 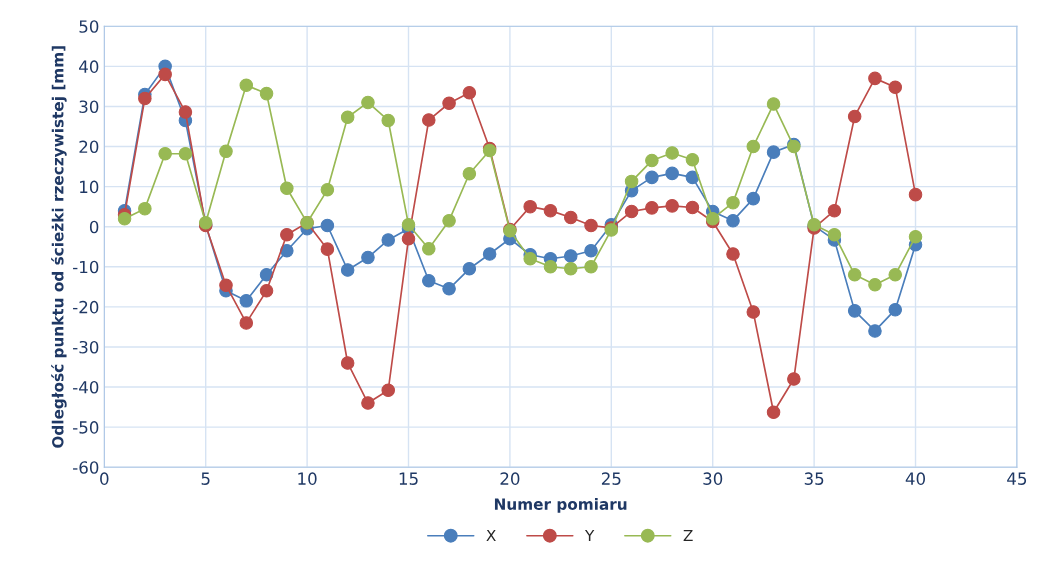 I want to click on y-tick-label: 0, so click(x=94, y=227).